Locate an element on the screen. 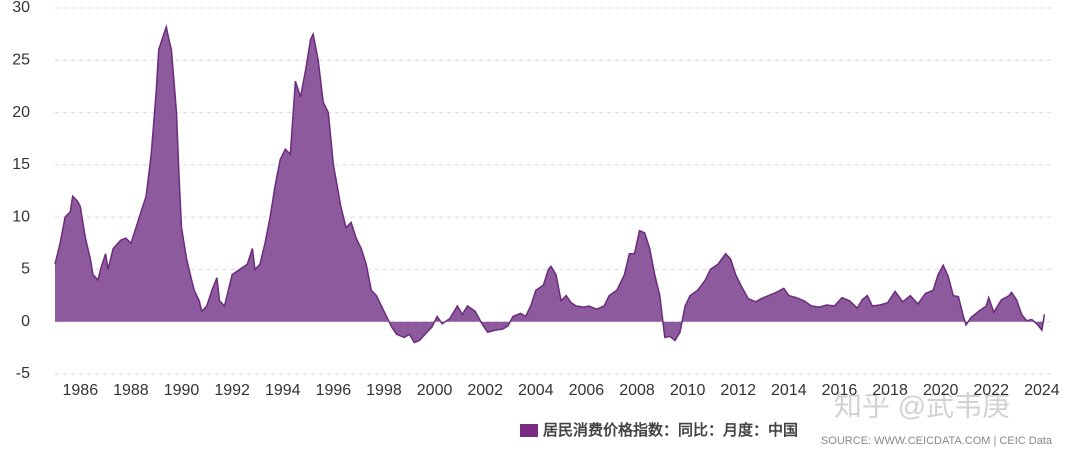 Image resolution: width=1080 pixels, height=451 pixels. x-tick-label: 2024 is located at coordinates (1042, 390).